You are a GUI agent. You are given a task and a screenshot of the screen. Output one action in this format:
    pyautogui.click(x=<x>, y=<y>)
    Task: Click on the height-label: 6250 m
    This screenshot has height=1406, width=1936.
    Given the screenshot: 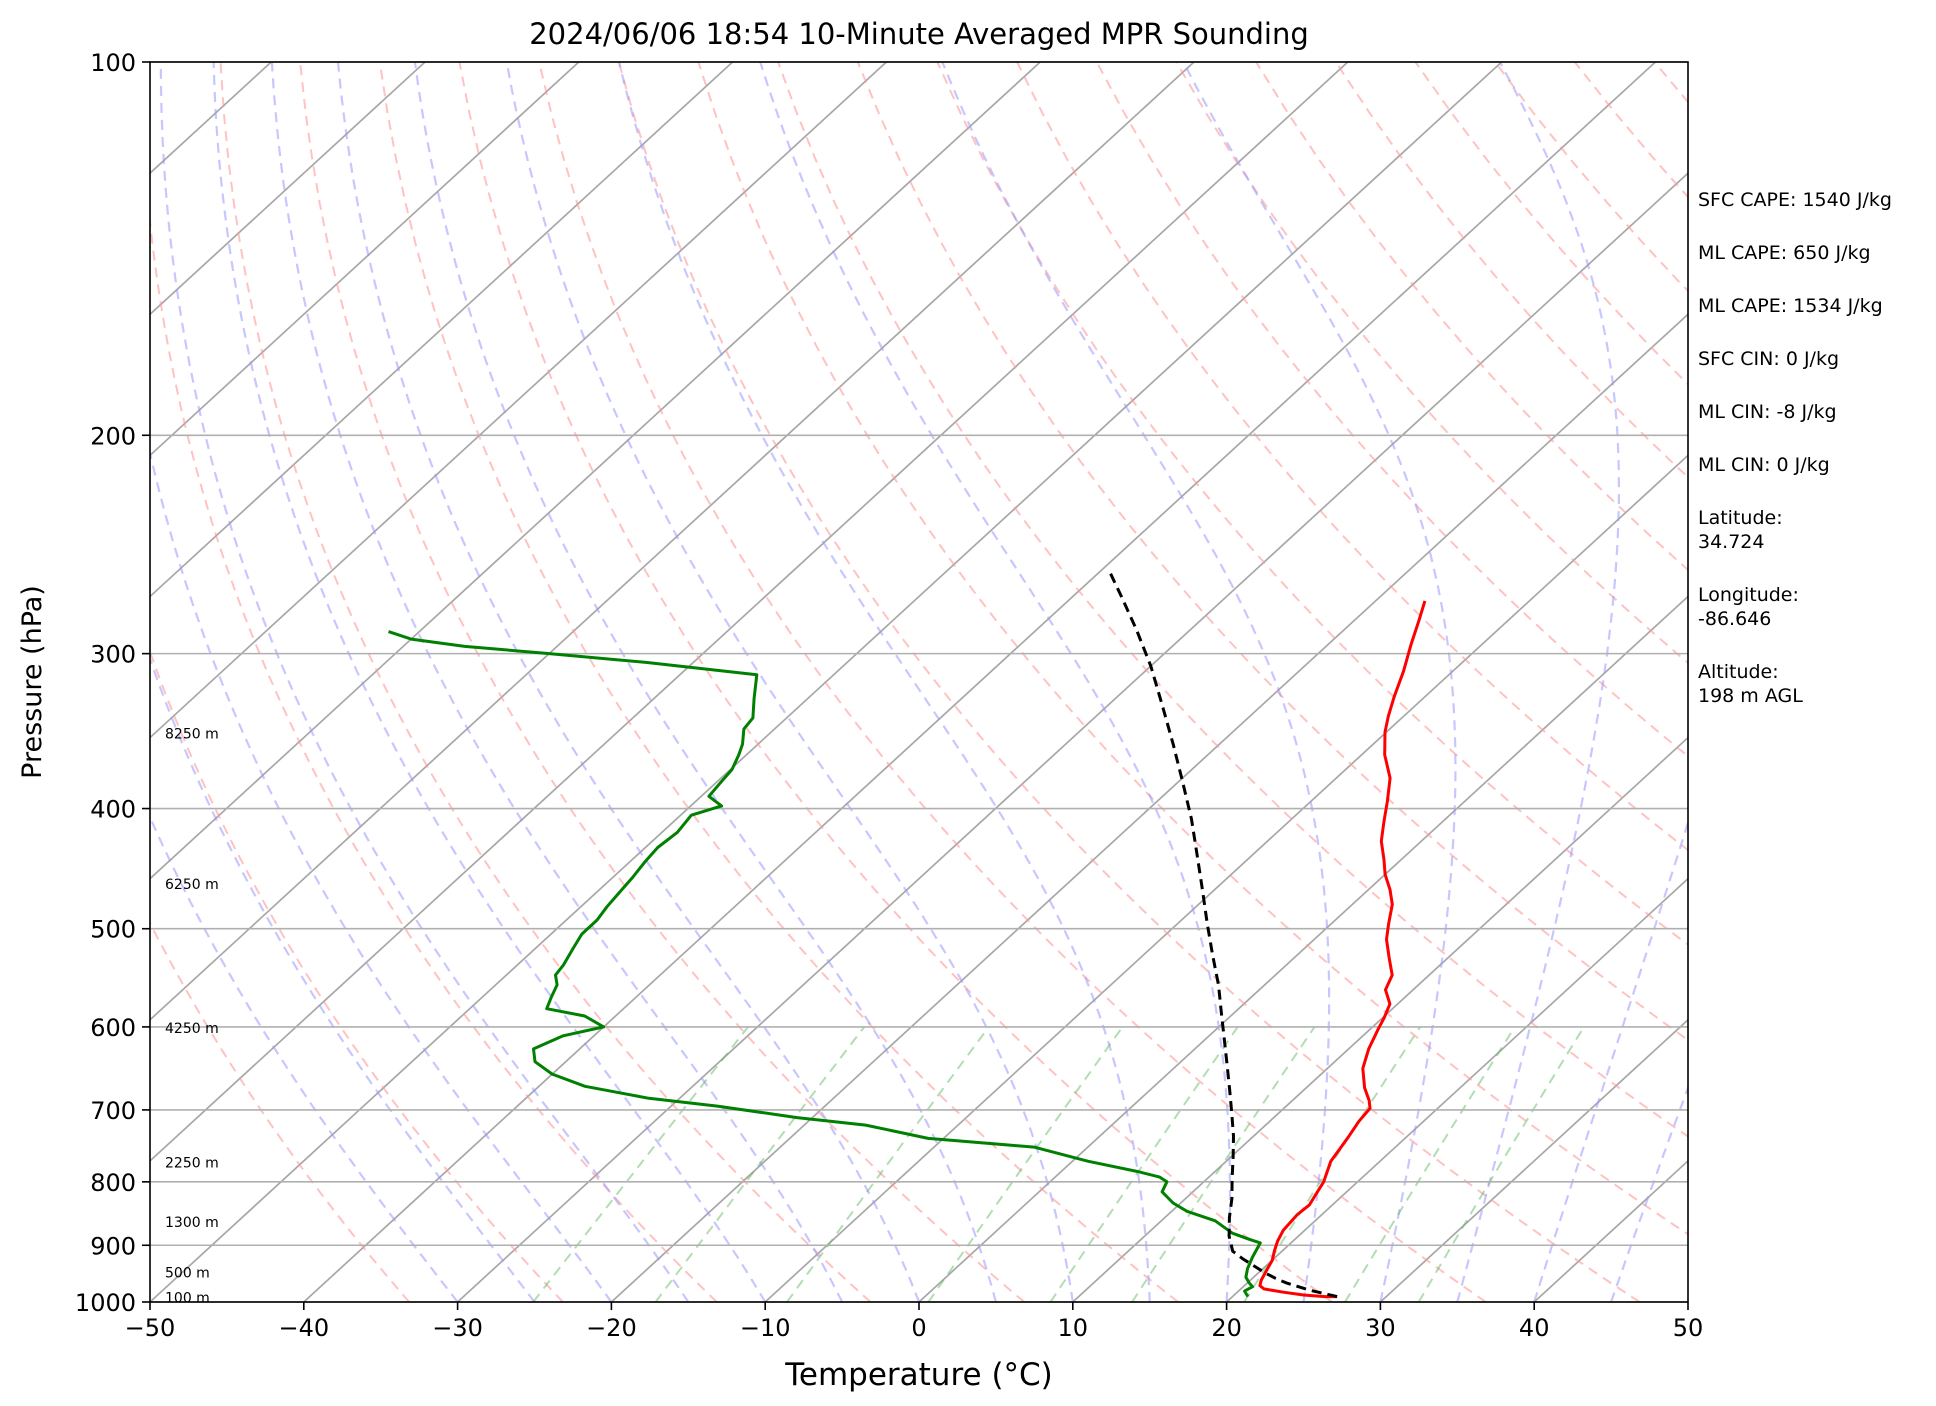 What is the action you would take?
    pyautogui.click(x=192, y=885)
    